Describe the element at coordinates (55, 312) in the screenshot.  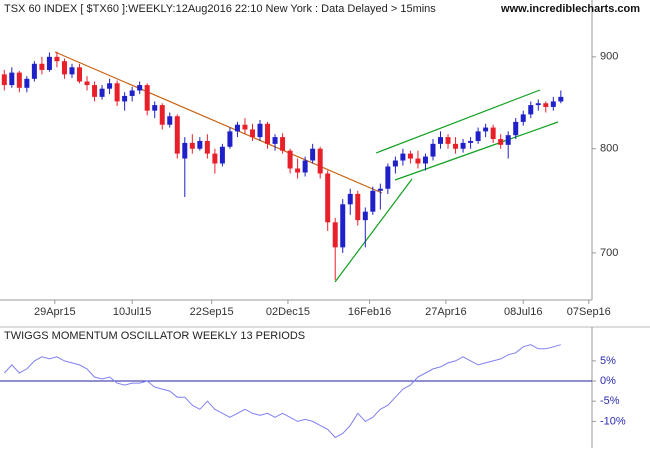
I see `x-tick-label: 29Apr15` at that location.